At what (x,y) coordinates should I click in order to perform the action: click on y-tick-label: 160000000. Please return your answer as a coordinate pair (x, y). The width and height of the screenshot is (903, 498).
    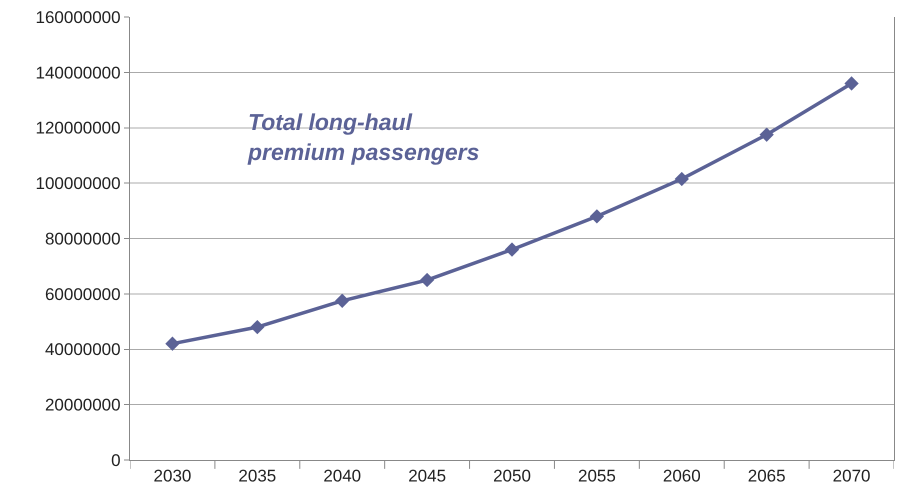
    Looking at the image, I should click on (78, 17).